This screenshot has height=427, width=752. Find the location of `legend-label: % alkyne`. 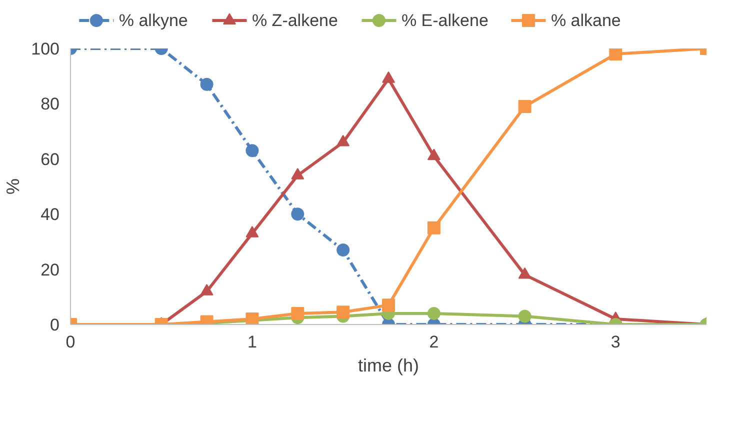

legend-label: % alkyne is located at coordinates (153, 20).